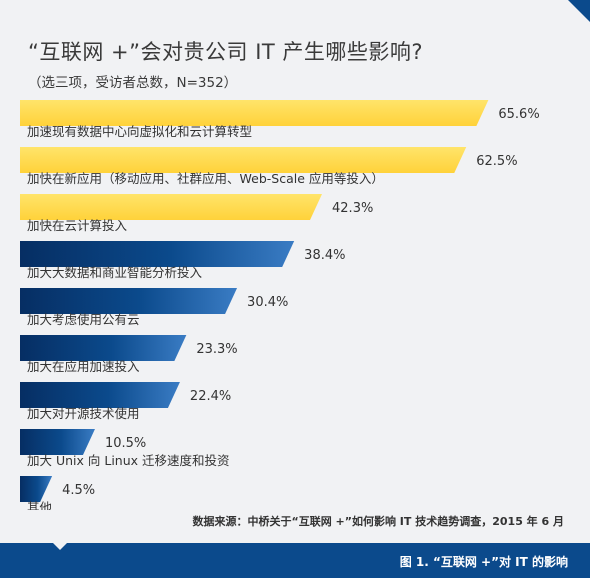  What do you see at coordinates (115, 272) in the screenshot?
I see `category-label-4: 加大大数据和商业智能分析投入` at bounding box center [115, 272].